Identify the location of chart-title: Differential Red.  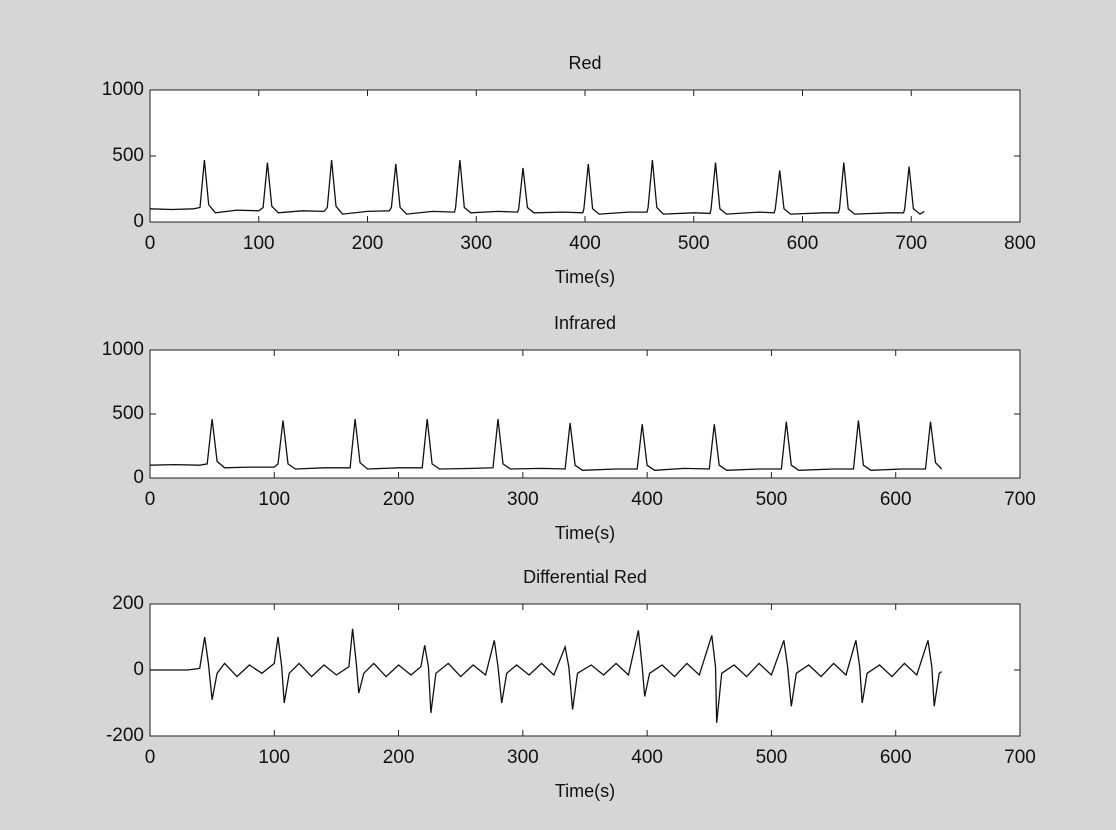
(585, 577).